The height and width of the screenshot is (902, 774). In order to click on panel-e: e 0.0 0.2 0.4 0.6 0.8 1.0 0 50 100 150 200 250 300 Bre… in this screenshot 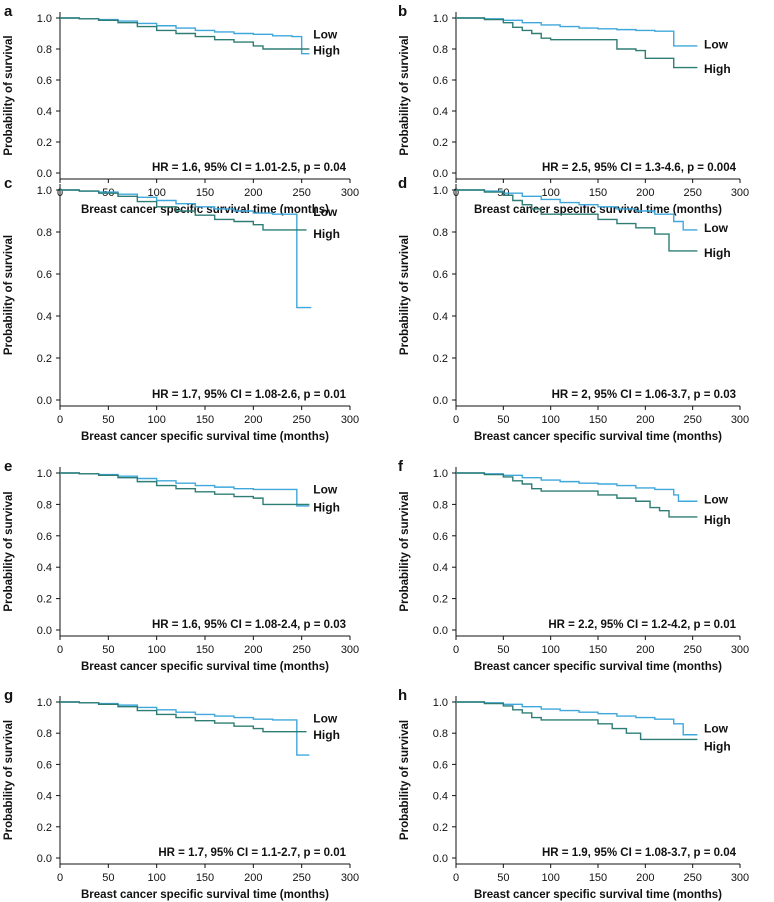, I will do `click(181, 565)`.